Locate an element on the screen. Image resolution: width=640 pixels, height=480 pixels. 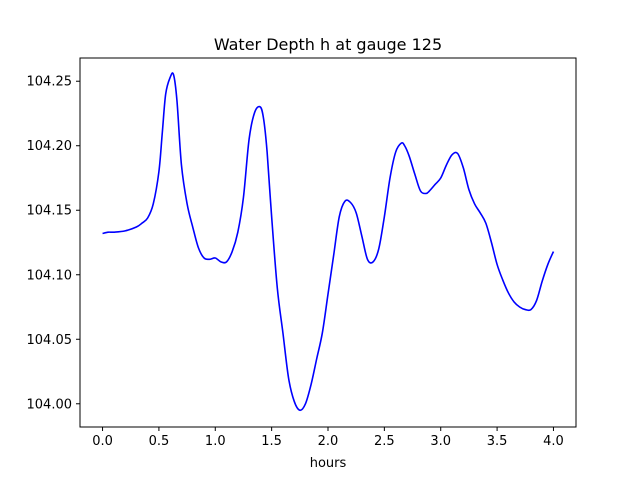
y-tick-label: 104.00 is located at coordinates (50, 404).